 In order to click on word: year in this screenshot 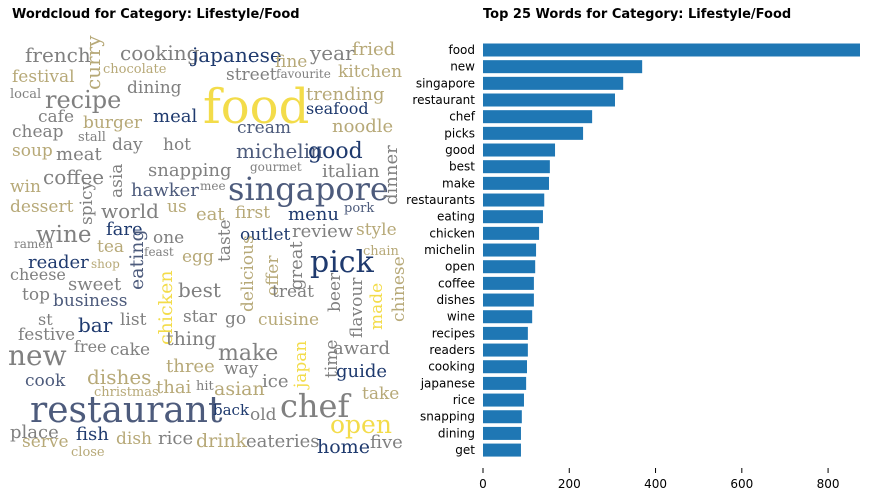, I will do `click(332, 53)`.